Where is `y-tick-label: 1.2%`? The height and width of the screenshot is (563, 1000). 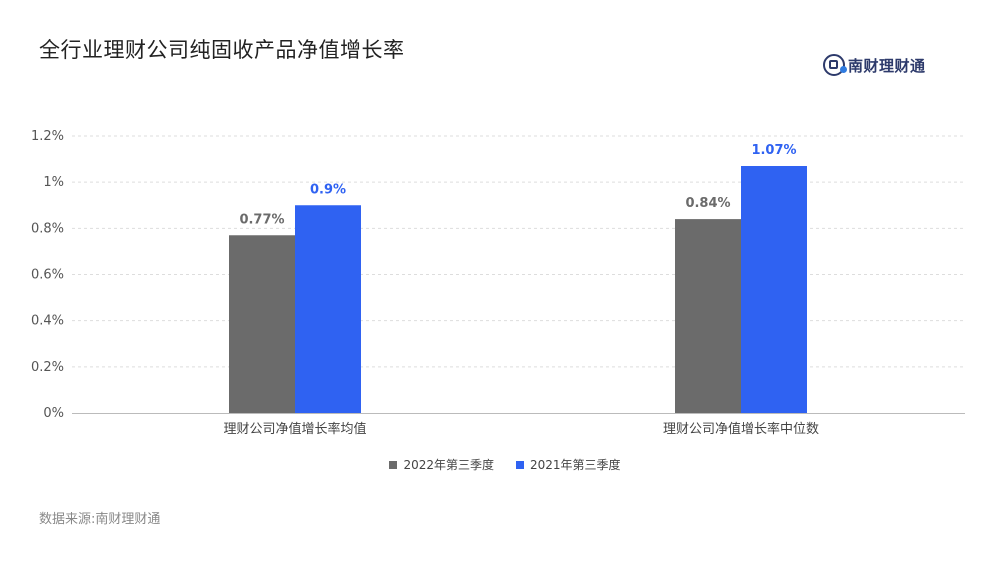
y-tick-label: 1.2% is located at coordinates (47, 136).